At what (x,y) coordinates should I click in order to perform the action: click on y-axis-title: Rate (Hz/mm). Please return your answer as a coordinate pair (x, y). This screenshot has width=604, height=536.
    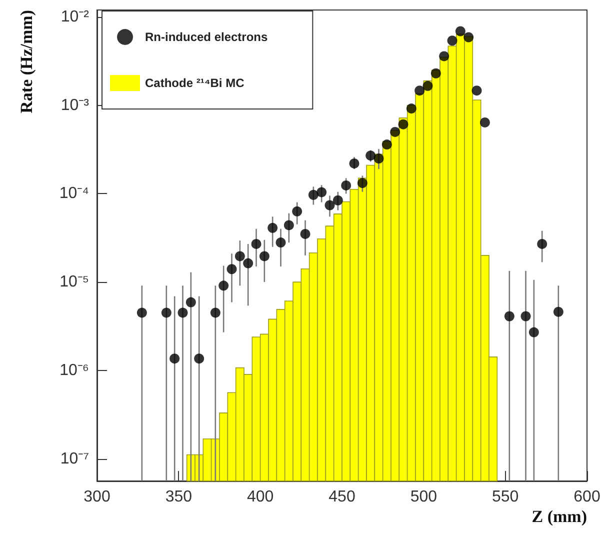
    Looking at the image, I should click on (26, 62).